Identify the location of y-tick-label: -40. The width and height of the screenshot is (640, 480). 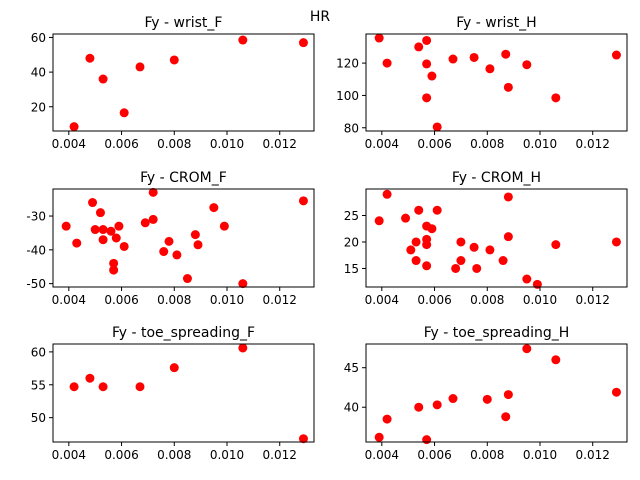
(36, 250).